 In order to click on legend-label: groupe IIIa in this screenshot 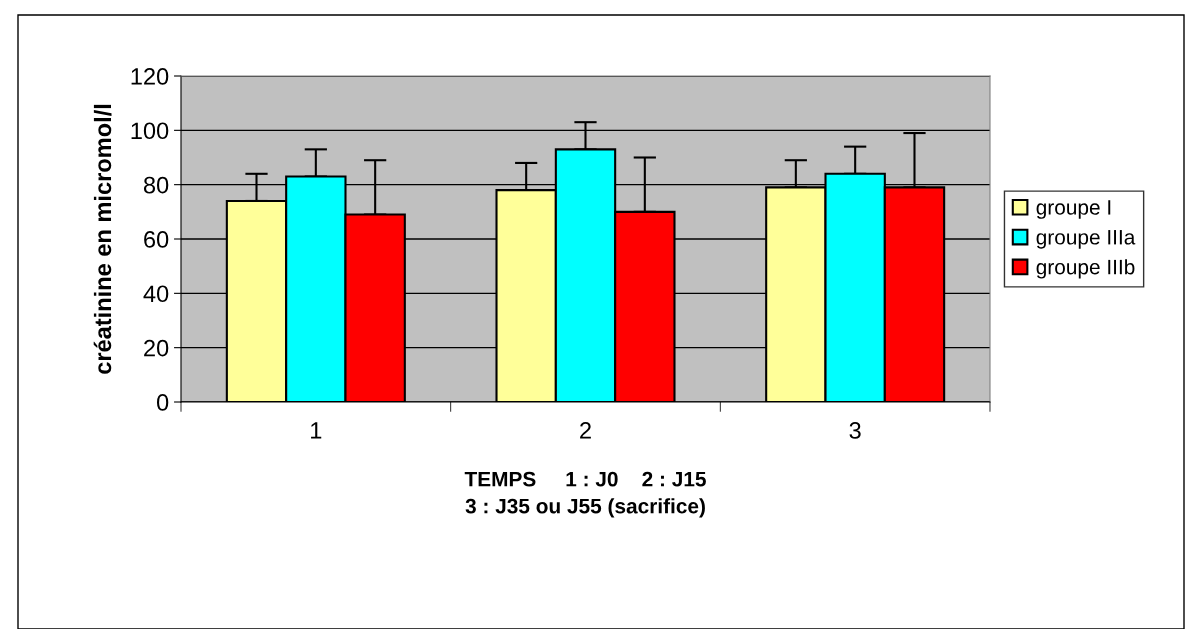, I will do `click(1086, 239)`.